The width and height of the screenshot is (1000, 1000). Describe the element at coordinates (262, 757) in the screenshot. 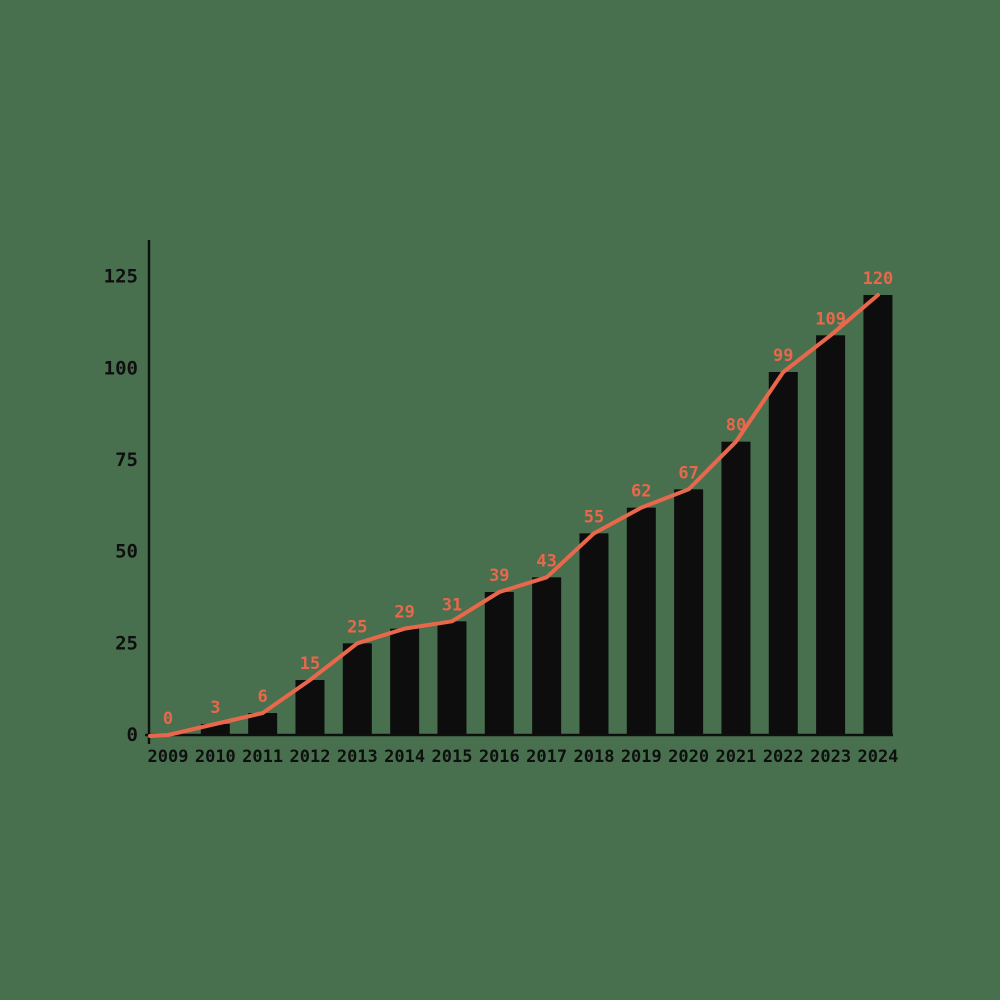

I see `x-tick-label-2011: 2011` at that location.